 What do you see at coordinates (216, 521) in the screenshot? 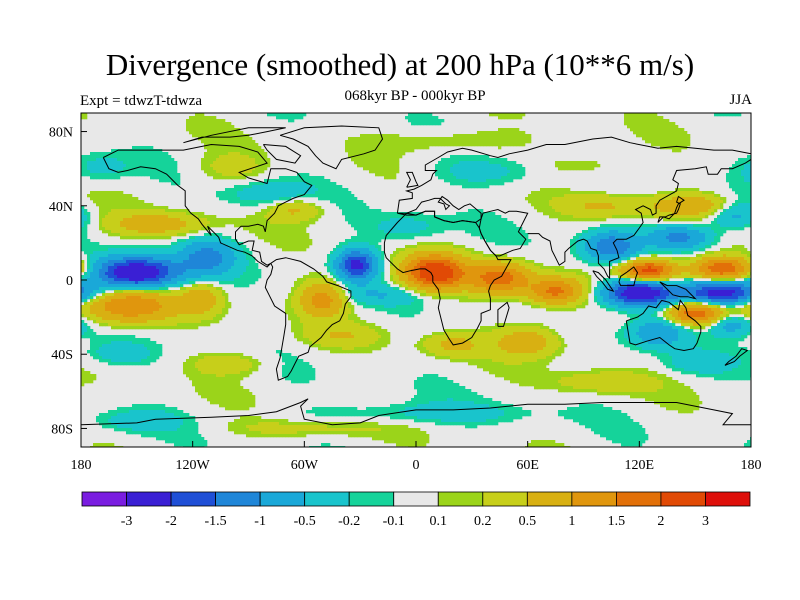
I see `colorbar-label: -1.5` at bounding box center [216, 521].